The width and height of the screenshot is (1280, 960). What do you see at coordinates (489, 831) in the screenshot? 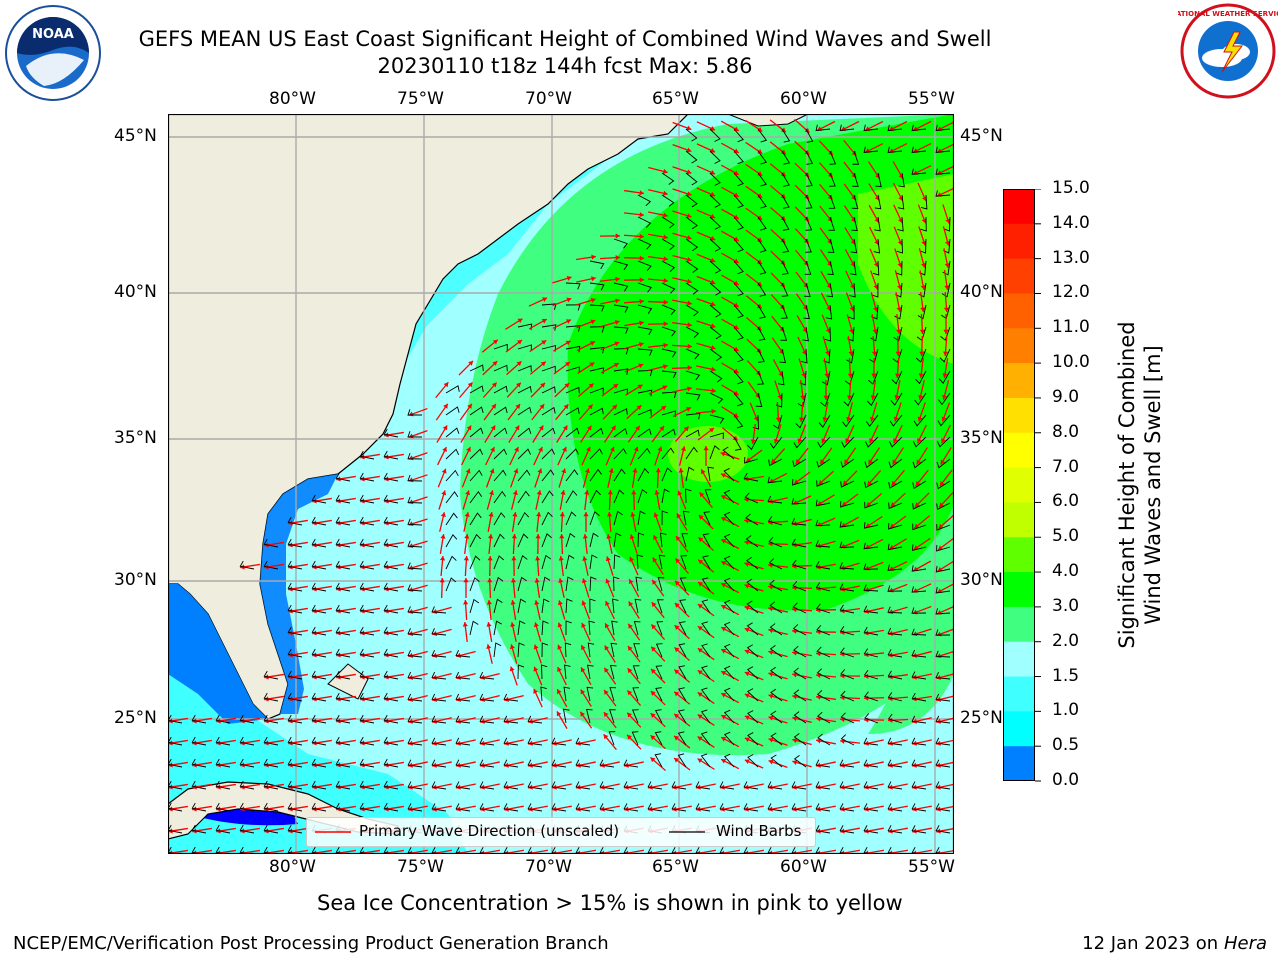
I see `legend-primary-wave: Primary Wave Direction (unscaled)` at bounding box center [489, 831].